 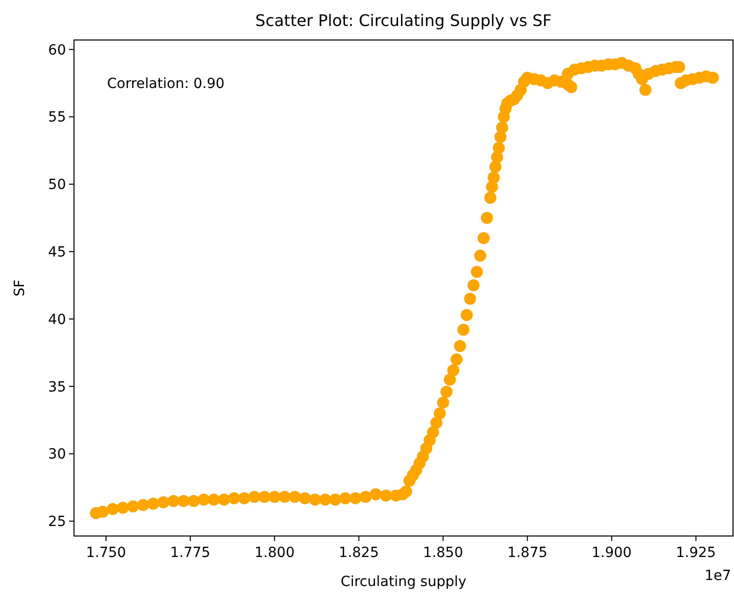 I want to click on x-tick-label: 1.925, so click(x=696, y=553).